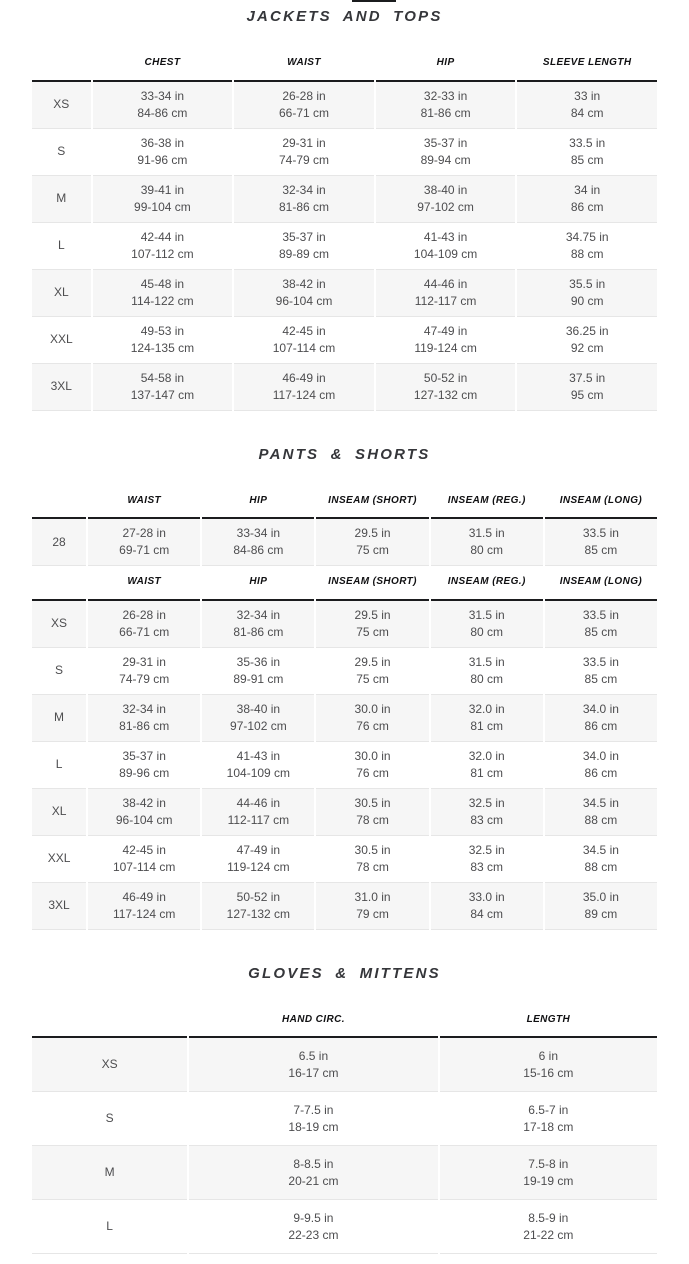 The height and width of the screenshot is (1264, 689). What do you see at coordinates (61, 340) in the screenshot?
I see `size-label: XXL` at bounding box center [61, 340].